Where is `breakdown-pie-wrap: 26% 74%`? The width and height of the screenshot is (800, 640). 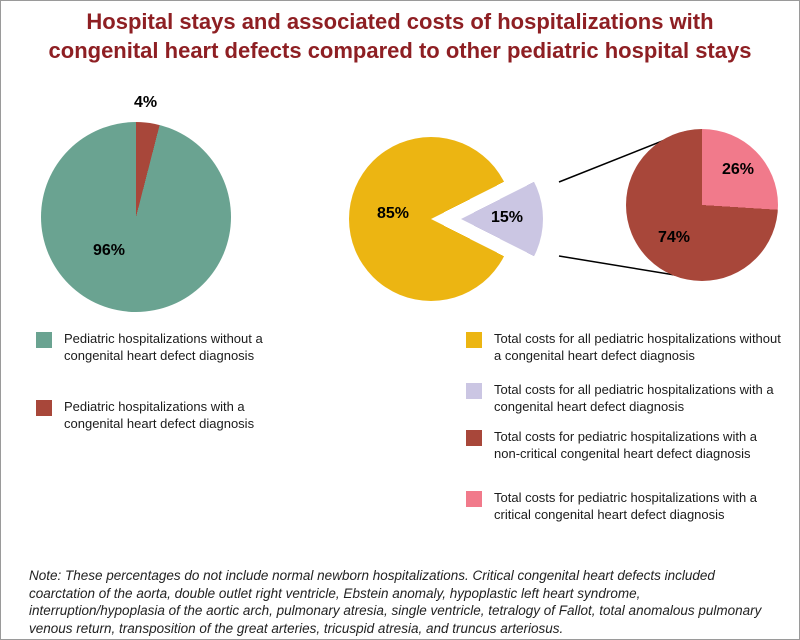
breakdown-pie-wrap: 26% 74% is located at coordinates (702, 205).